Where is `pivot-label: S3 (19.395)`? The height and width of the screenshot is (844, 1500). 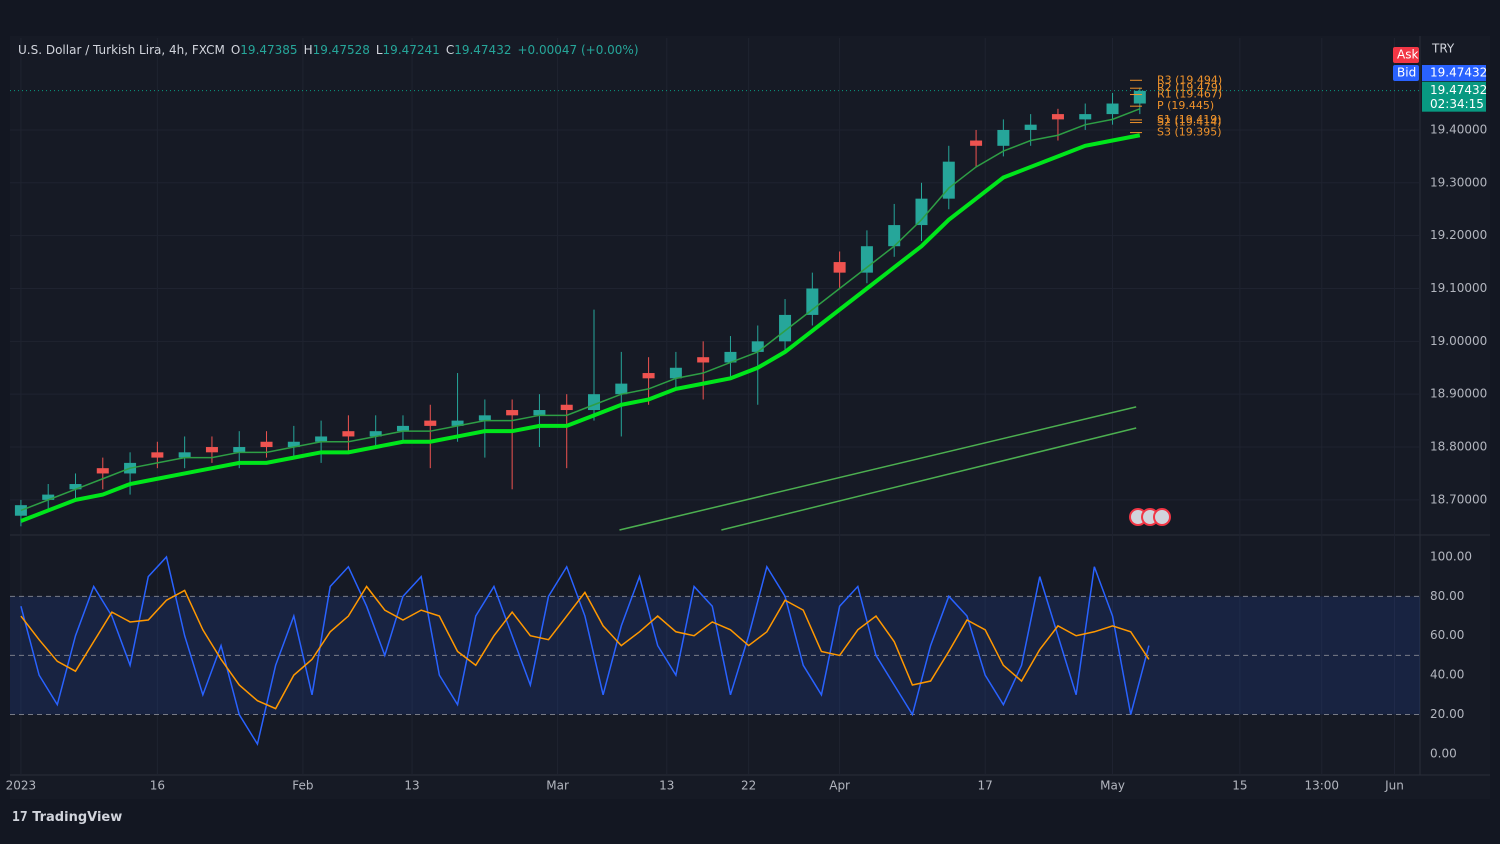
pivot-label: S3 (19.395) is located at coordinates (1189, 132).